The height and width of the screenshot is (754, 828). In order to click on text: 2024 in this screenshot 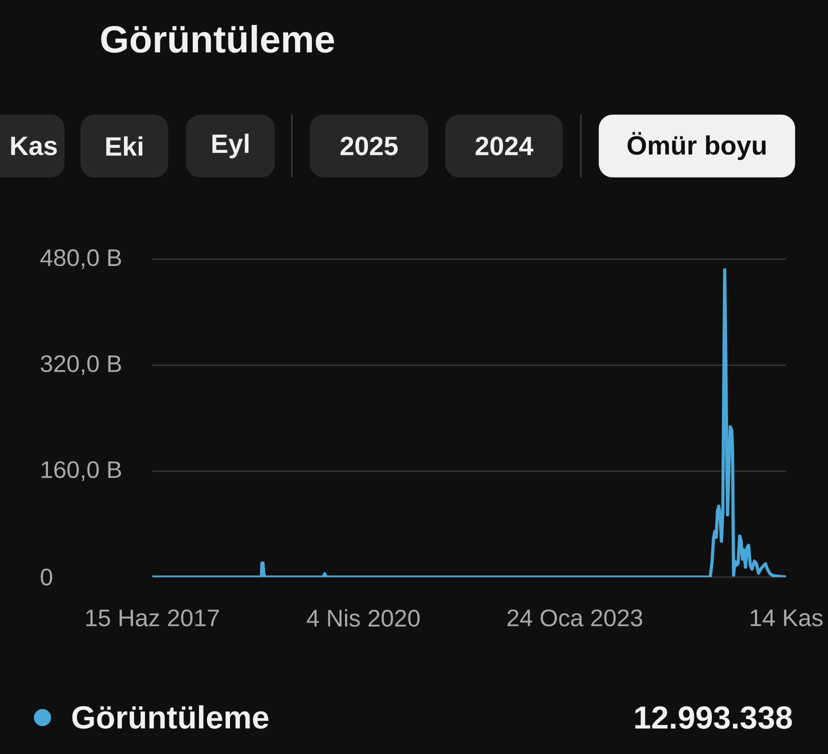, I will do `click(505, 146)`.